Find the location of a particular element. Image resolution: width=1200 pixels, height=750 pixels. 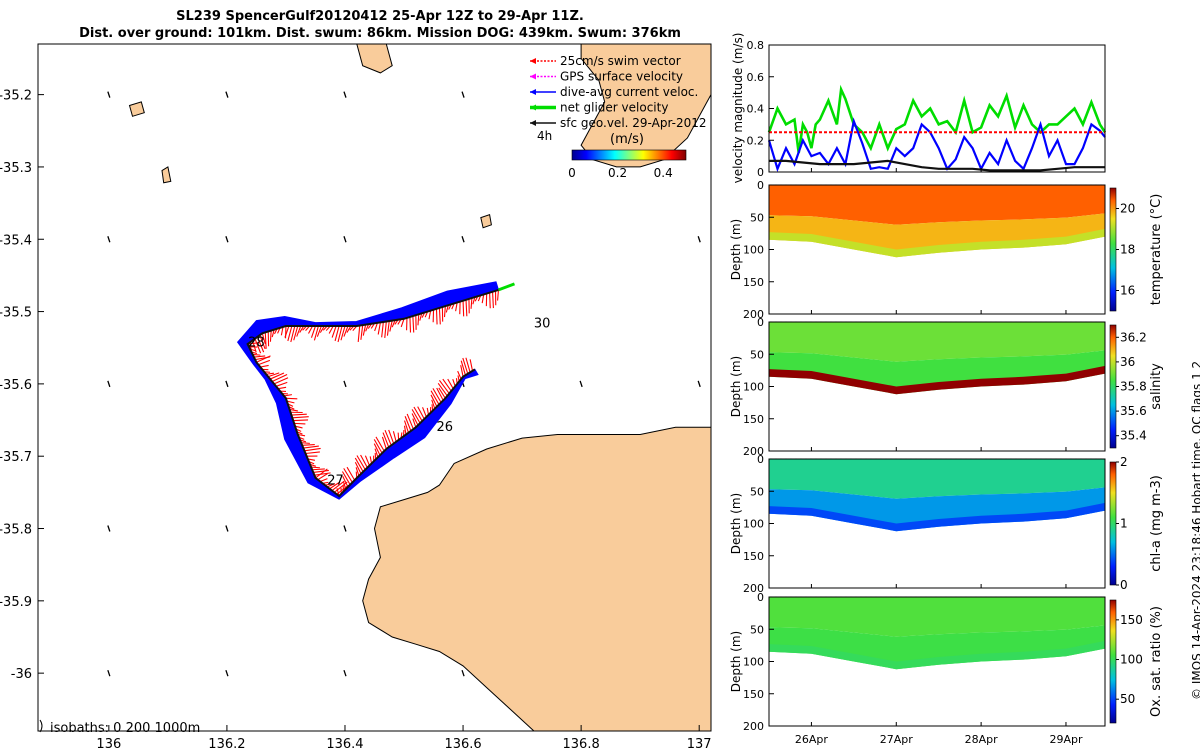

map-y-tick-label: -35.6 is located at coordinates (16, 385).